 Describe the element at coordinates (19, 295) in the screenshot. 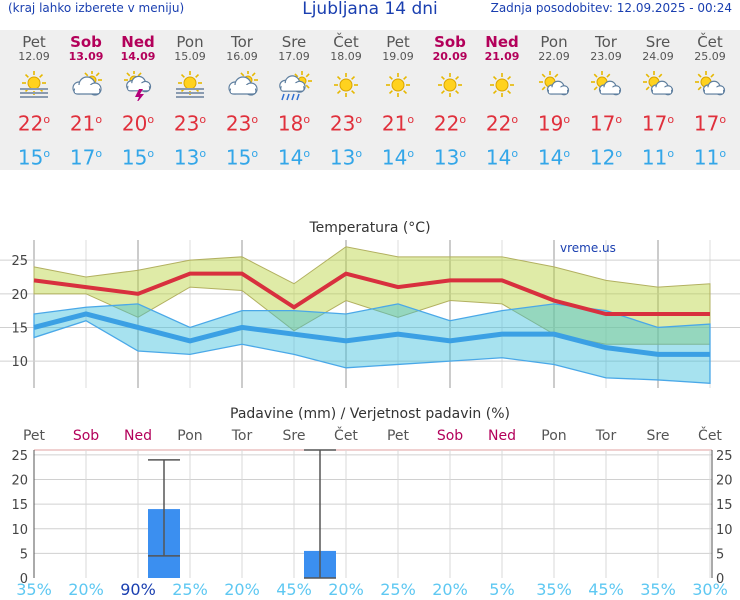

I see `y-tick-label: 20` at that location.